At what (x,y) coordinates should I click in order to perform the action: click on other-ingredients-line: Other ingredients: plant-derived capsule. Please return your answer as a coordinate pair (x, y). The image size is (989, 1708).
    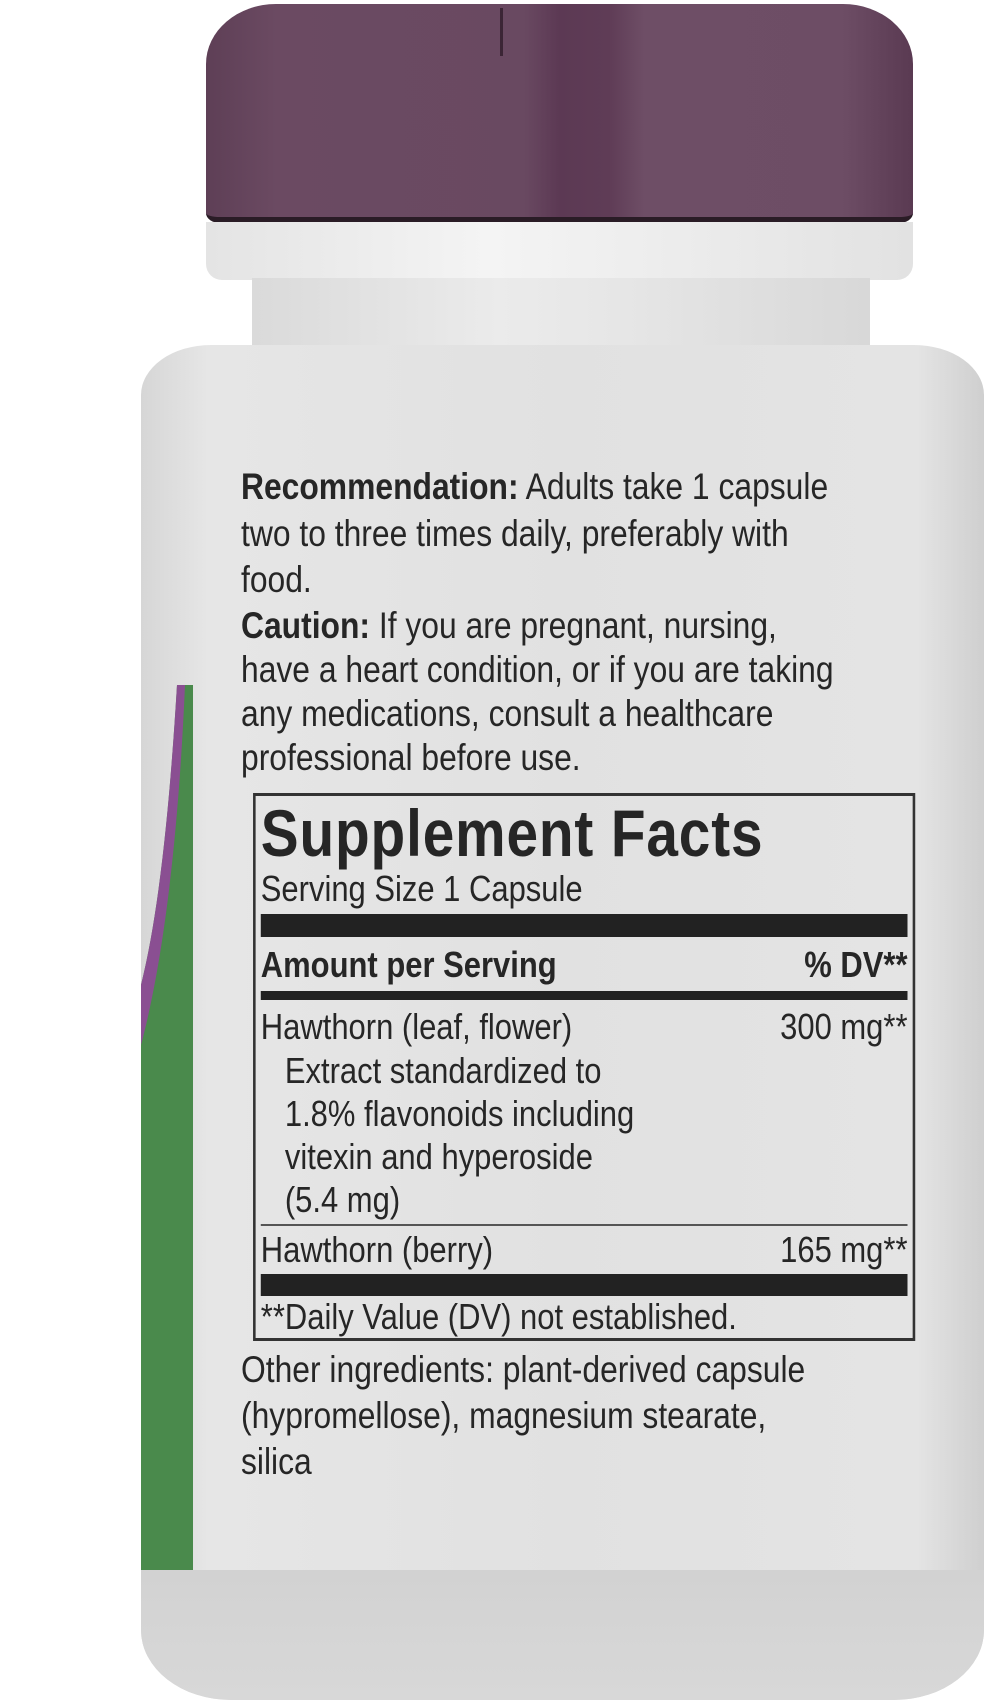
    Looking at the image, I should click on (523, 1369).